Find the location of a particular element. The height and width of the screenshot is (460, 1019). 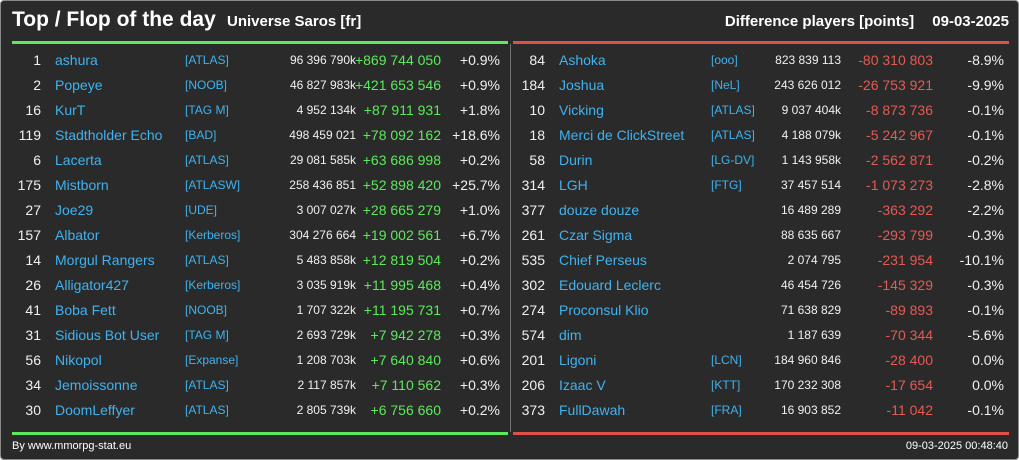

column-divider is located at coordinates (510, 238).